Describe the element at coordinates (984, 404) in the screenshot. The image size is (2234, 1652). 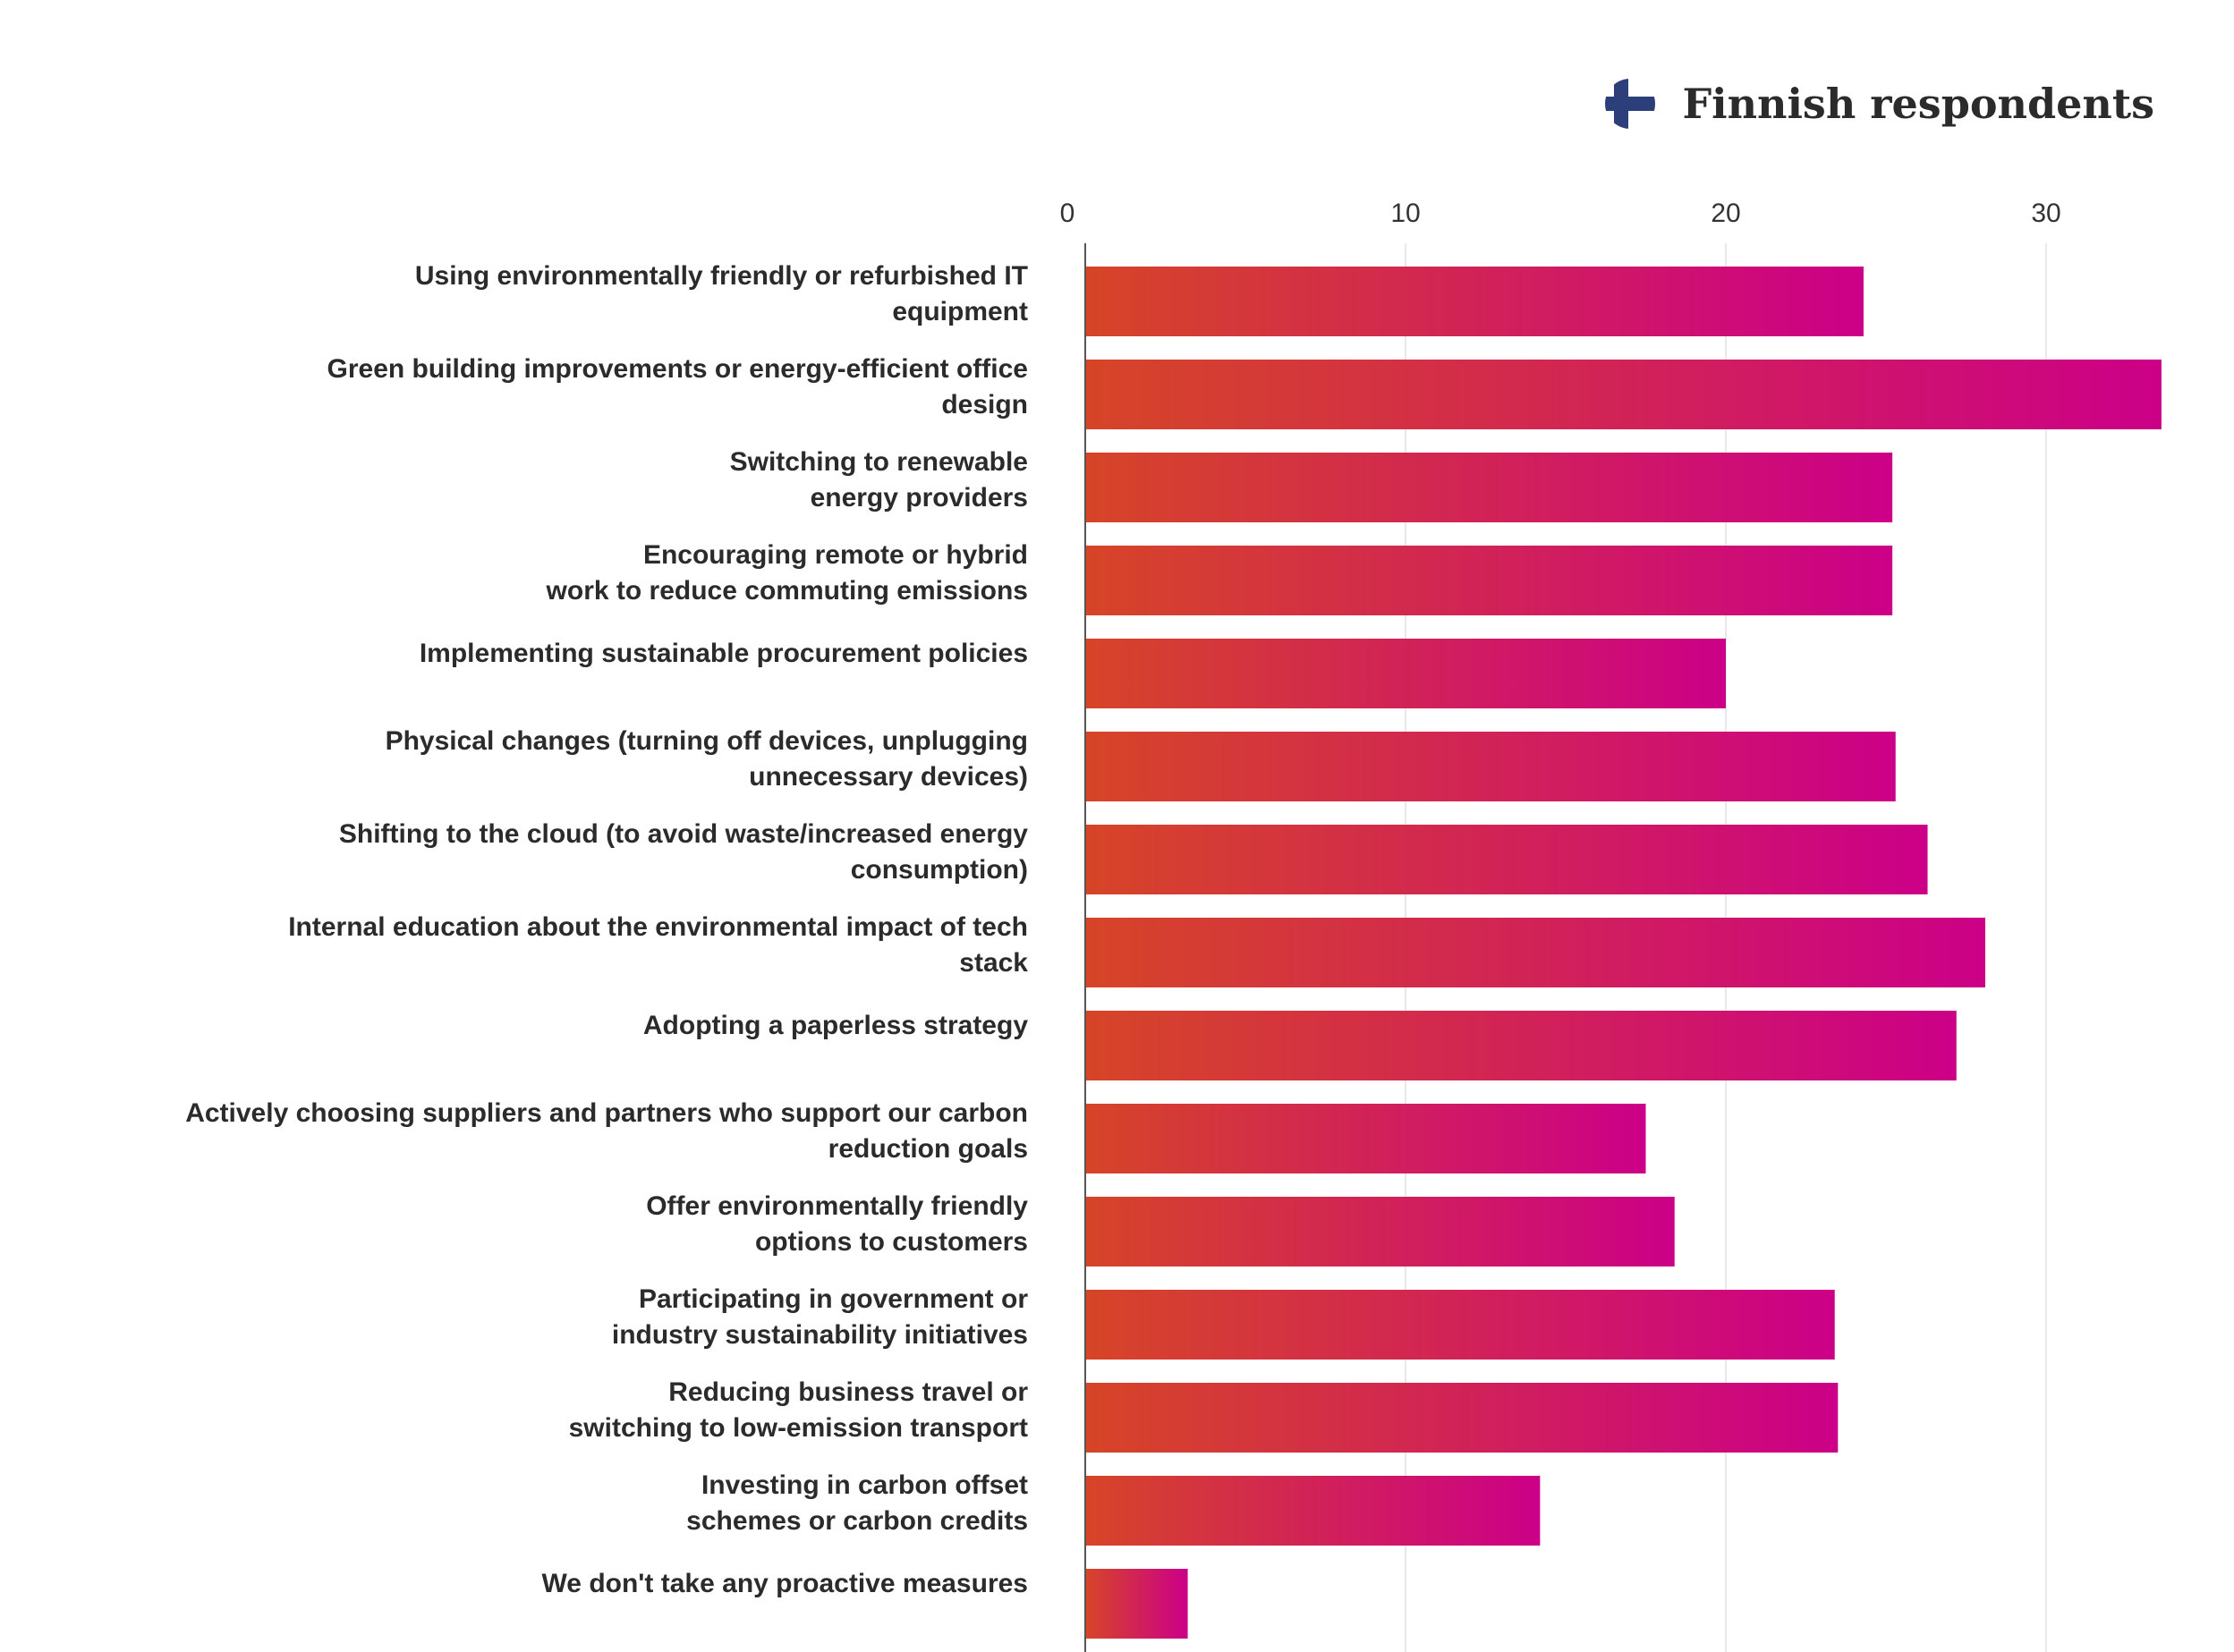
I see `category-label-line: design` at that location.